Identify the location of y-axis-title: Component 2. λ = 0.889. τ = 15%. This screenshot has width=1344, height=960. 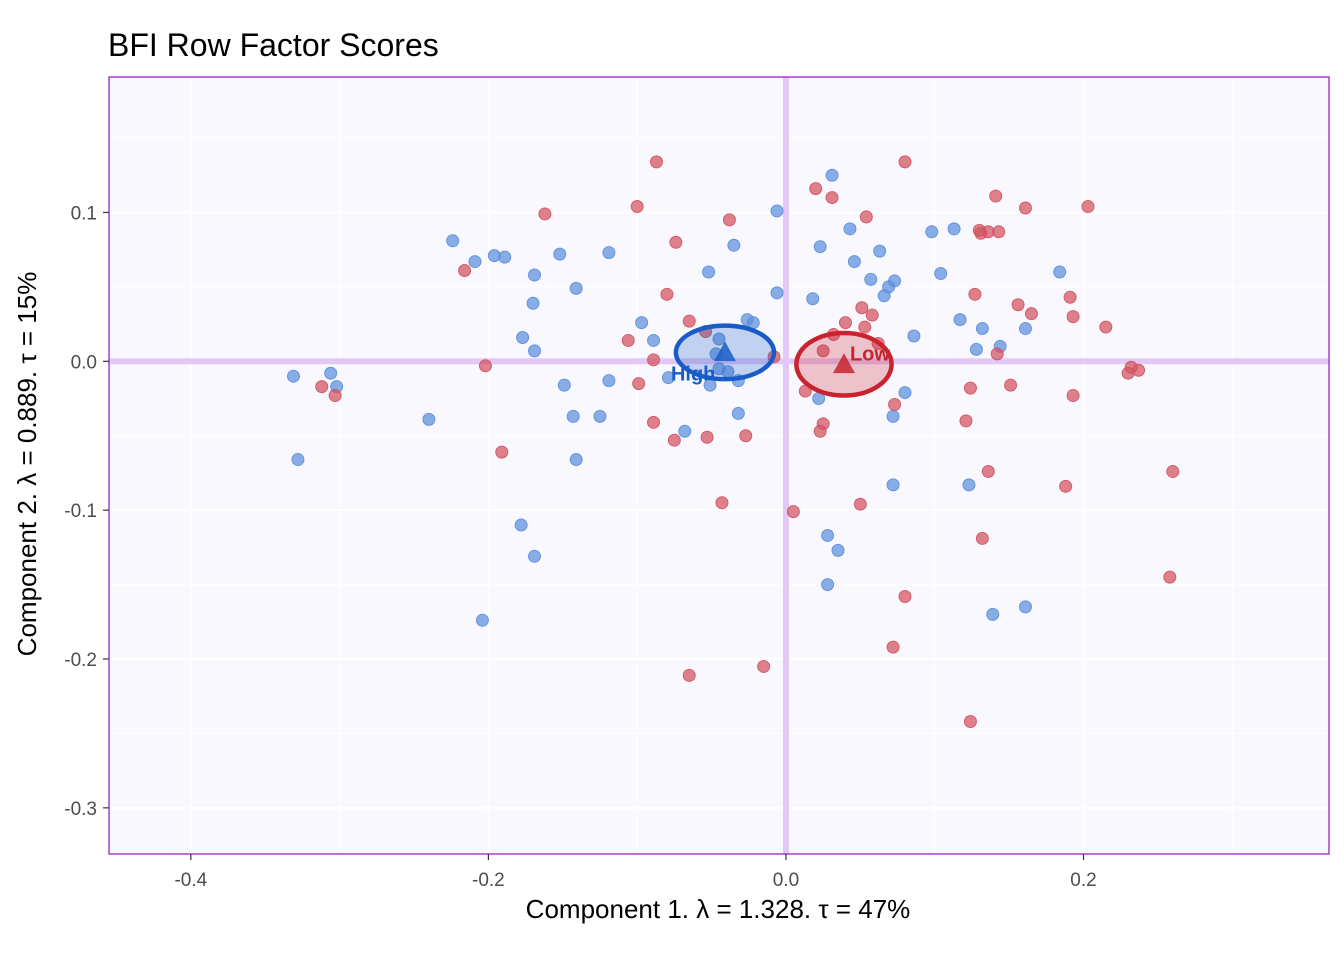
(27, 464).